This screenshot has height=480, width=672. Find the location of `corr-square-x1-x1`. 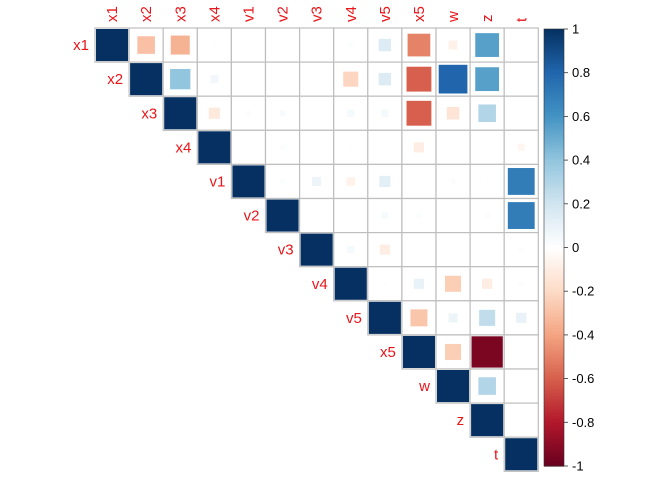

corr-square-x1-x1 is located at coordinates (112, 45).